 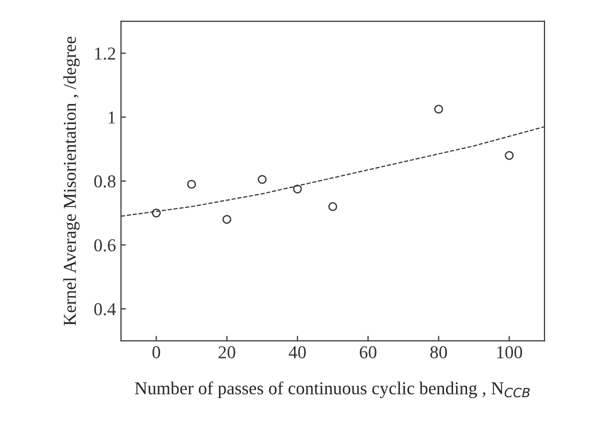 I want to click on y-axis-title: Kernel Average Misorientation , /degree, so click(x=71, y=181).